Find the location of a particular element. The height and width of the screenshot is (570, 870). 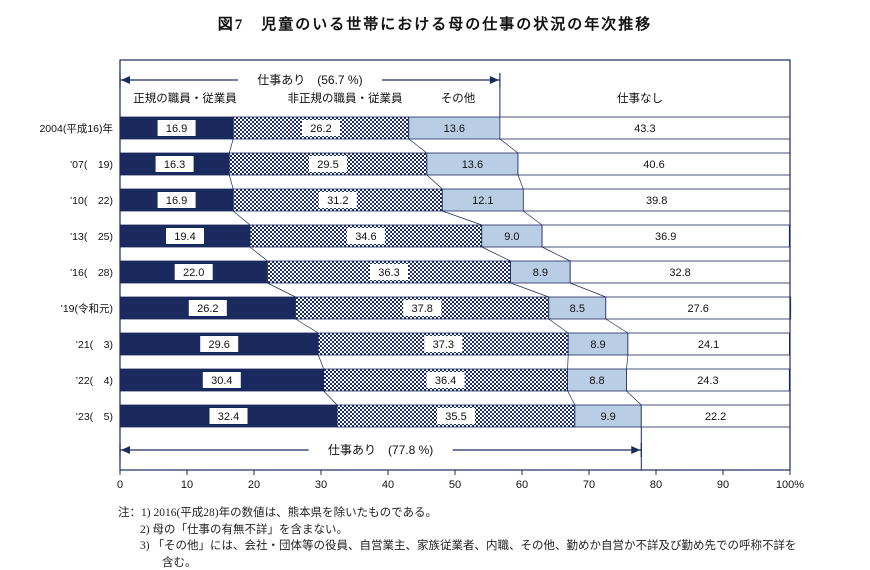

category-label: ’07( 19) is located at coordinates (91, 165).